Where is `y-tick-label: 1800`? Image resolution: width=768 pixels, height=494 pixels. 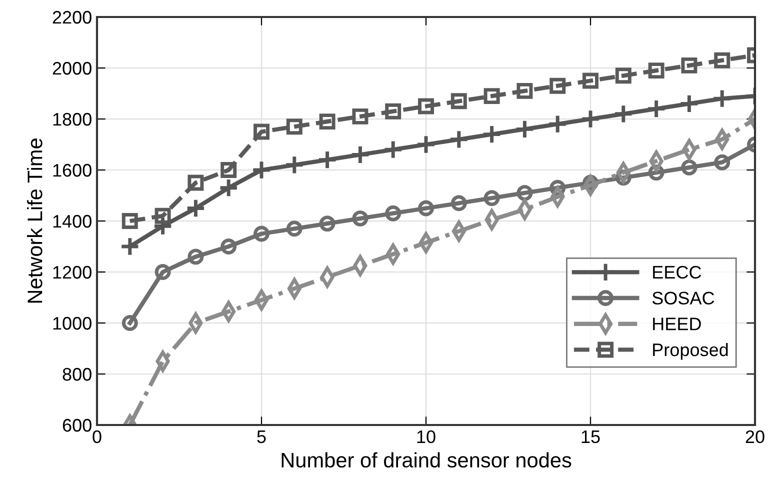
y-tick-label: 1800 is located at coordinates (72, 119).